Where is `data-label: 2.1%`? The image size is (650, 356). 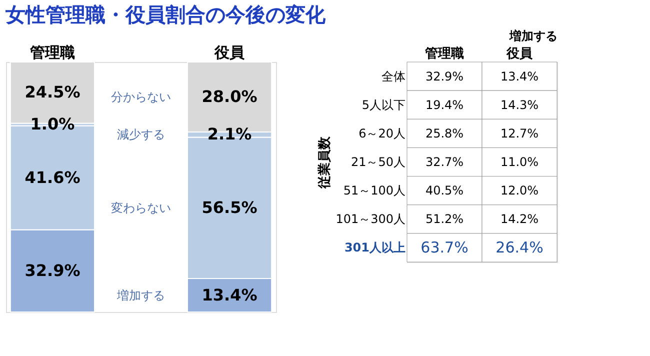 data-label: 2.1% is located at coordinates (229, 134).